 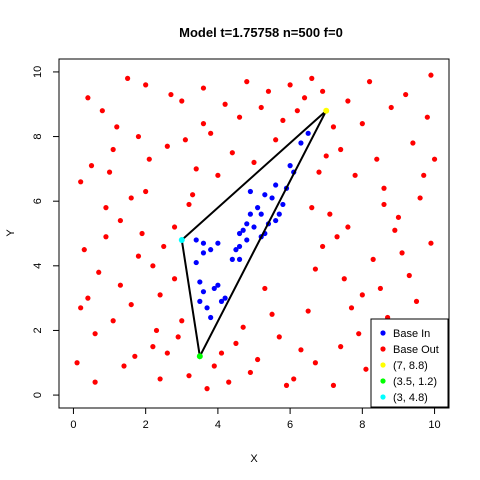 What do you see at coordinates (38, 266) in the screenshot?
I see `y-tick-label: 4` at bounding box center [38, 266].